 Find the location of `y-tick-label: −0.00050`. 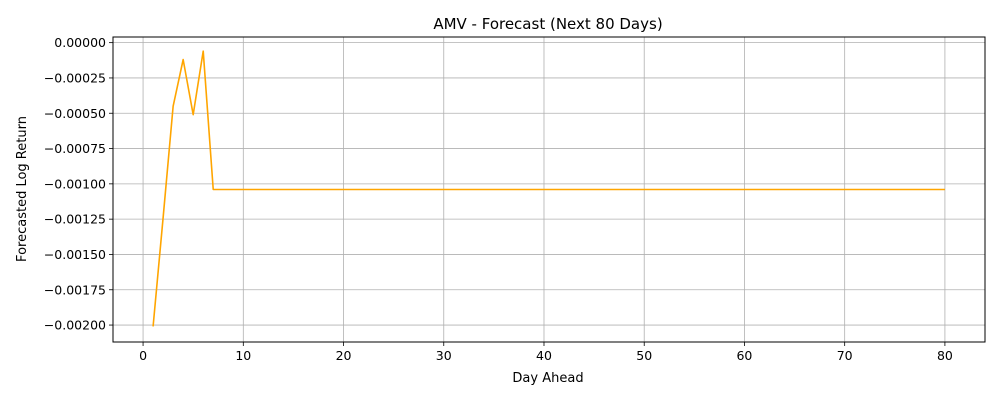

y-tick-label: −0.00050 is located at coordinates (75, 113).